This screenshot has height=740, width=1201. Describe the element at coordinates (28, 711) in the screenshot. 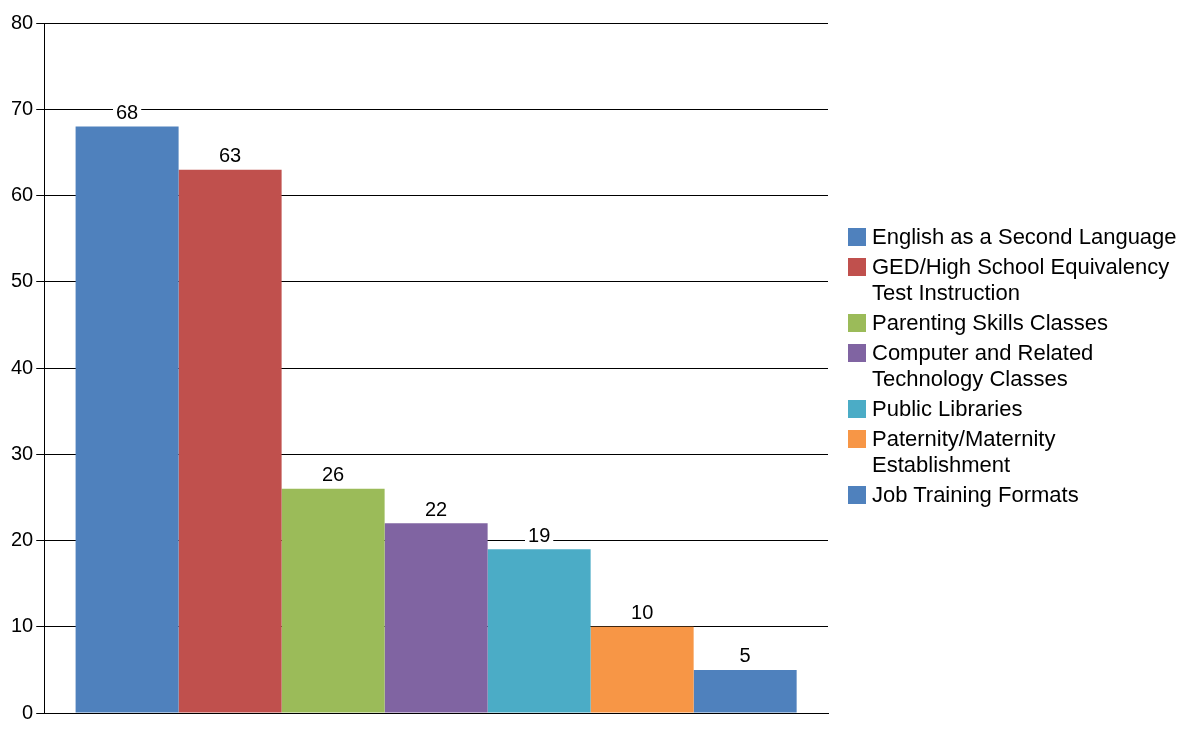

I see `y-tick-label: 0` at that location.